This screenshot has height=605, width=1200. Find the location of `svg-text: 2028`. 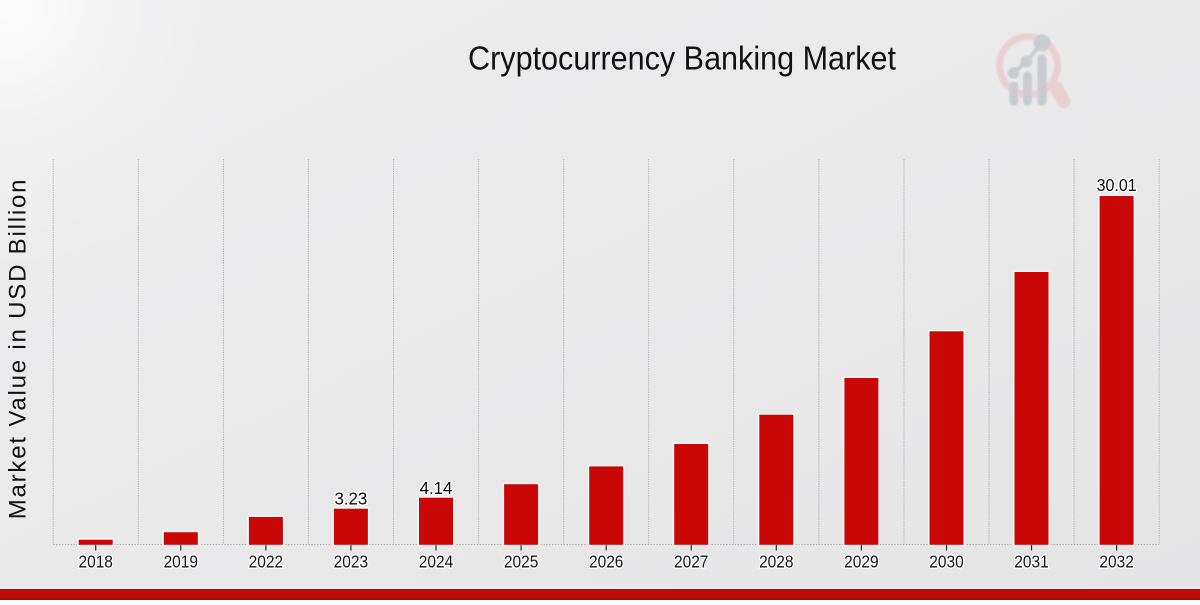

svg-text: 2028 is located at coordinates (776, 562).